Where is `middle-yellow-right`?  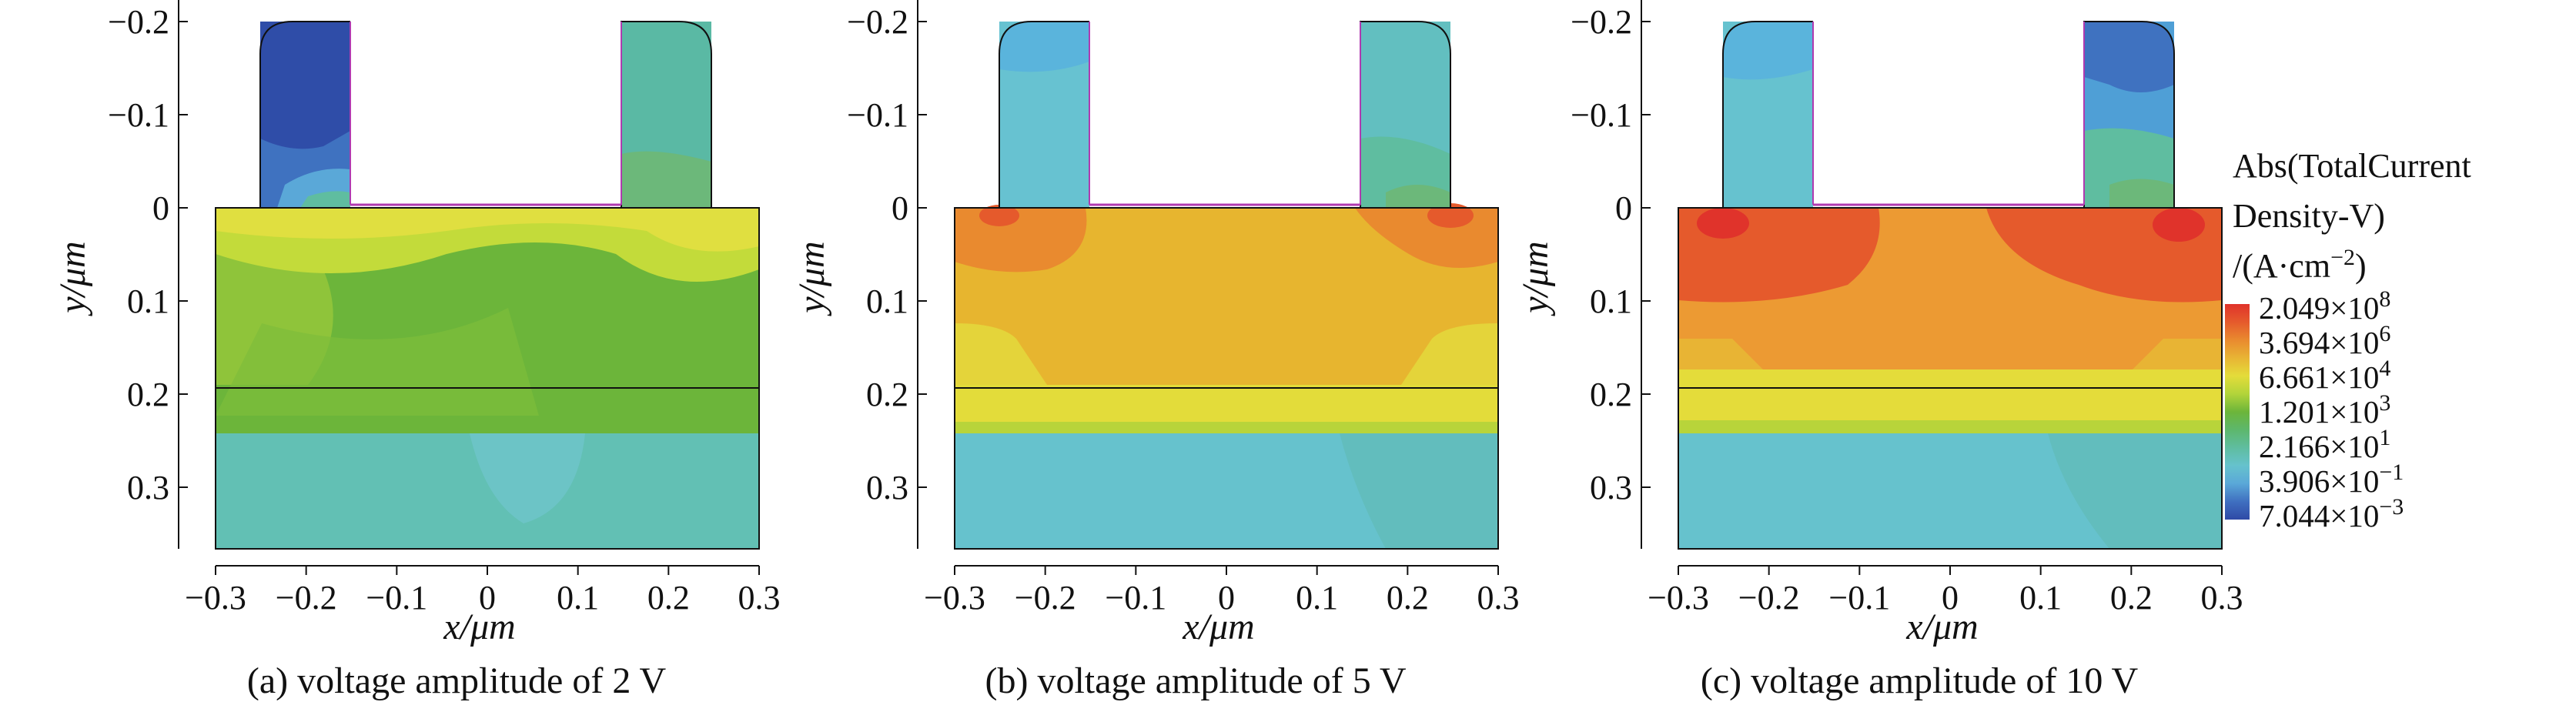
middle-yellow-right is located at coordinates (2178, 354).